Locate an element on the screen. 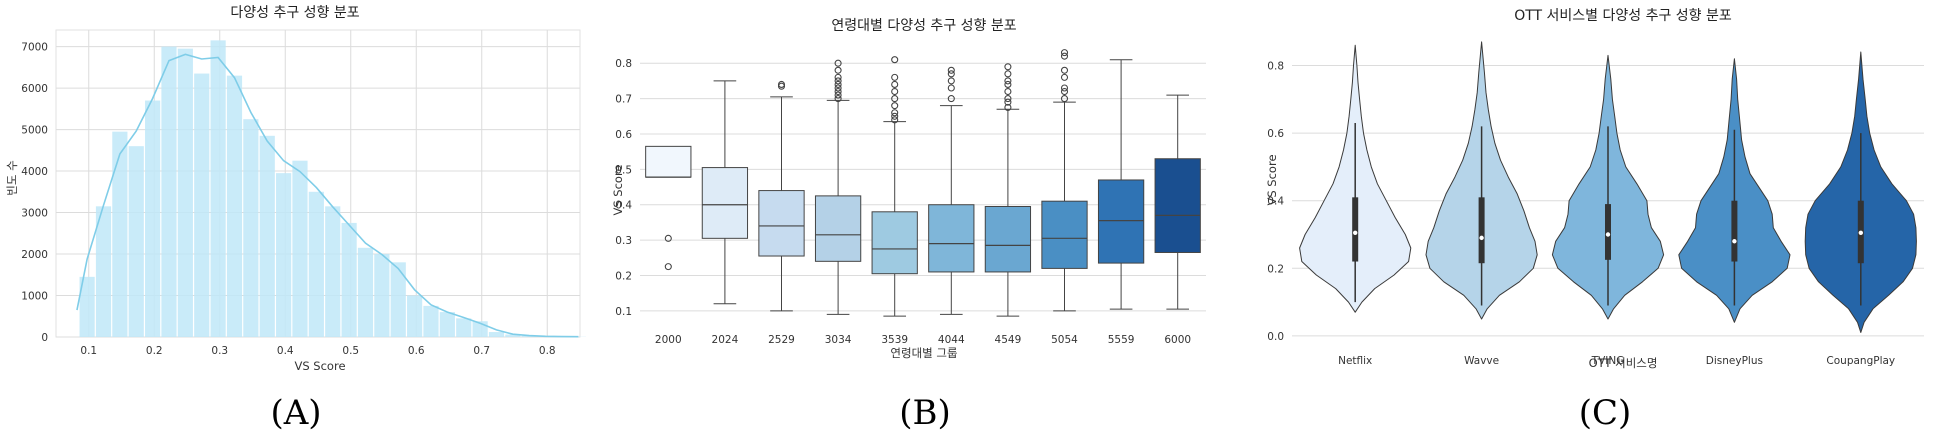 This screenshot has width=1937, height=432. violin-y-tick-label: 0.4 is located at coordinates (1275, 202).